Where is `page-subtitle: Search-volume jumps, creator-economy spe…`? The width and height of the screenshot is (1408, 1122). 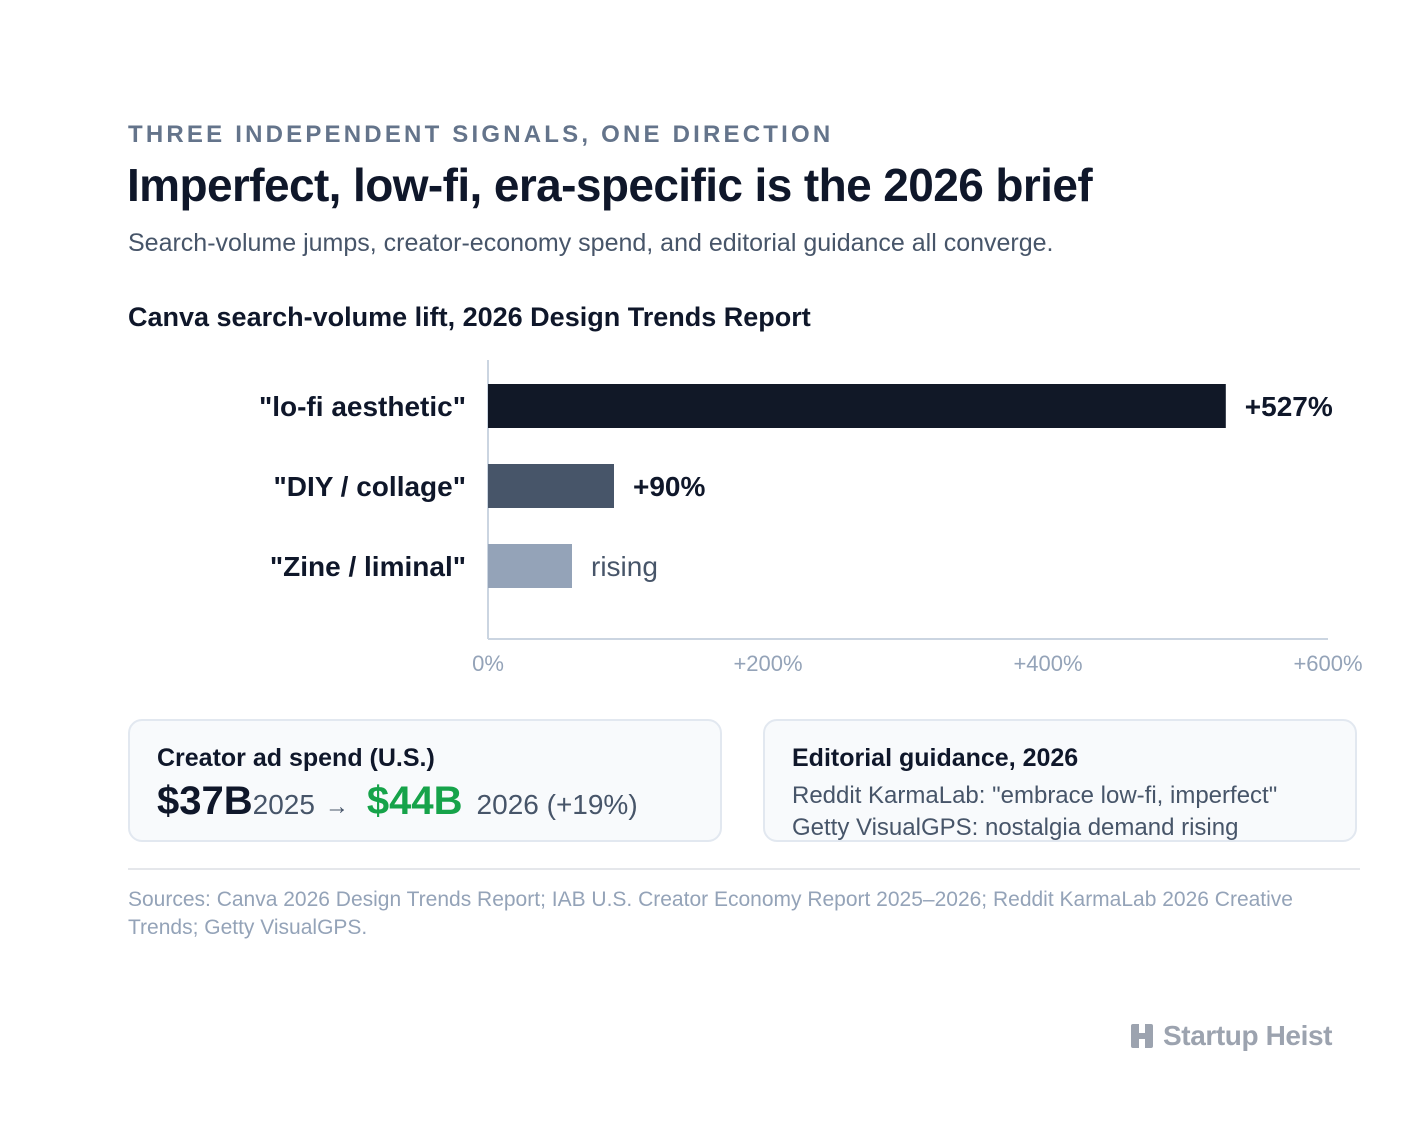
page-subtitle: Search-volume jumps, creator-economy spe… is located at coordinates (591, 243).